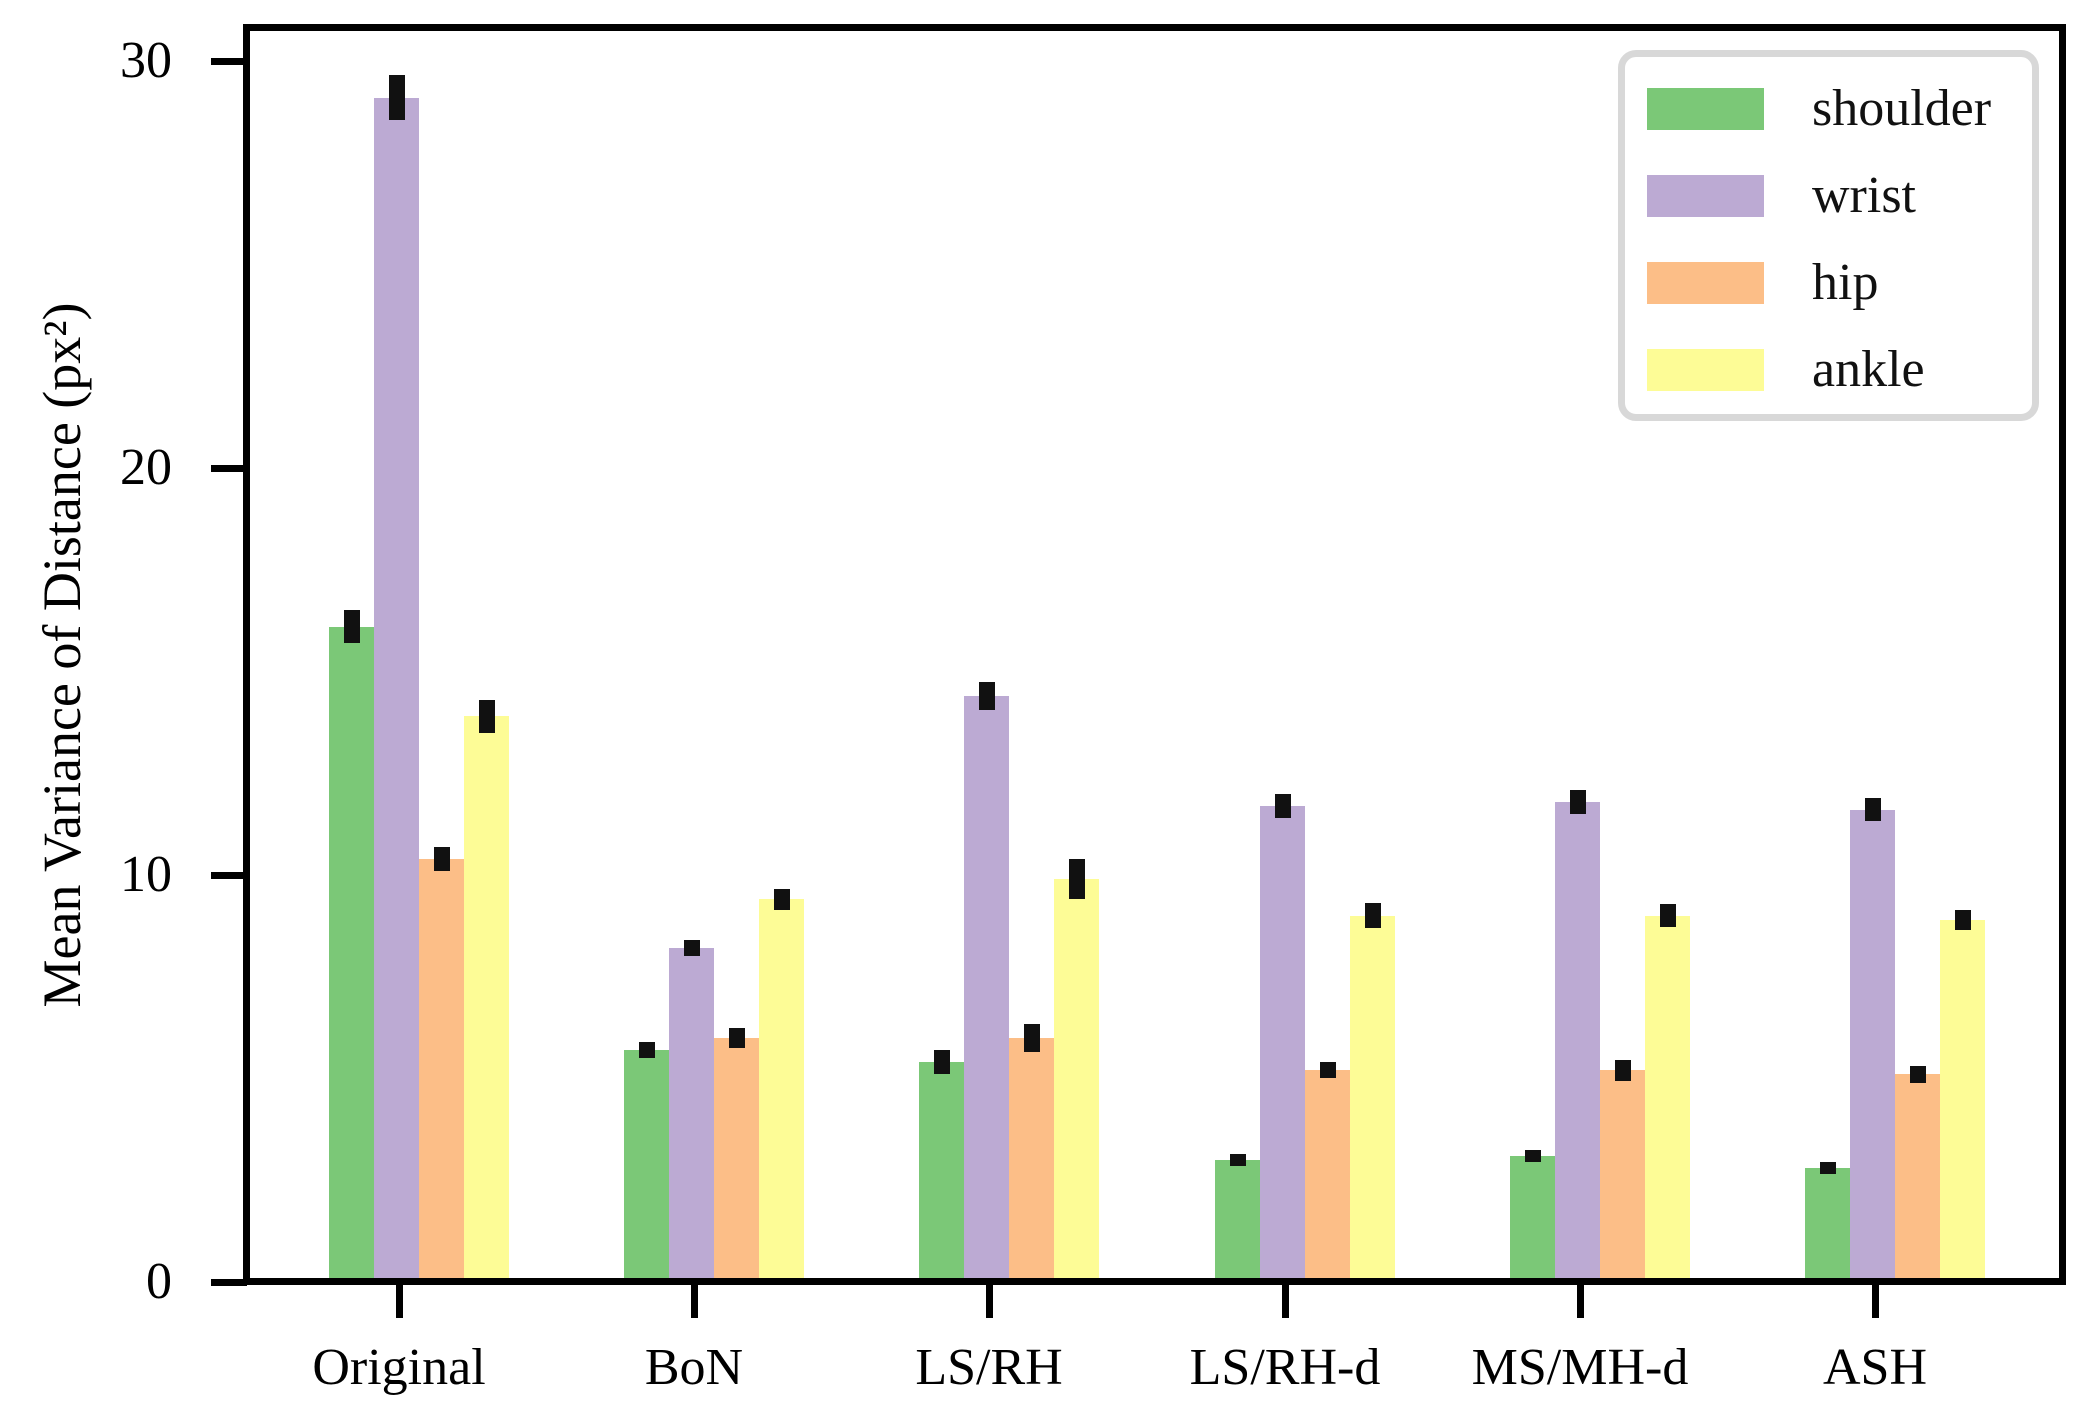 This screenshot has width=2092, height=1423. I want to click on legend-swatch-ankle, so click(1705, 369).